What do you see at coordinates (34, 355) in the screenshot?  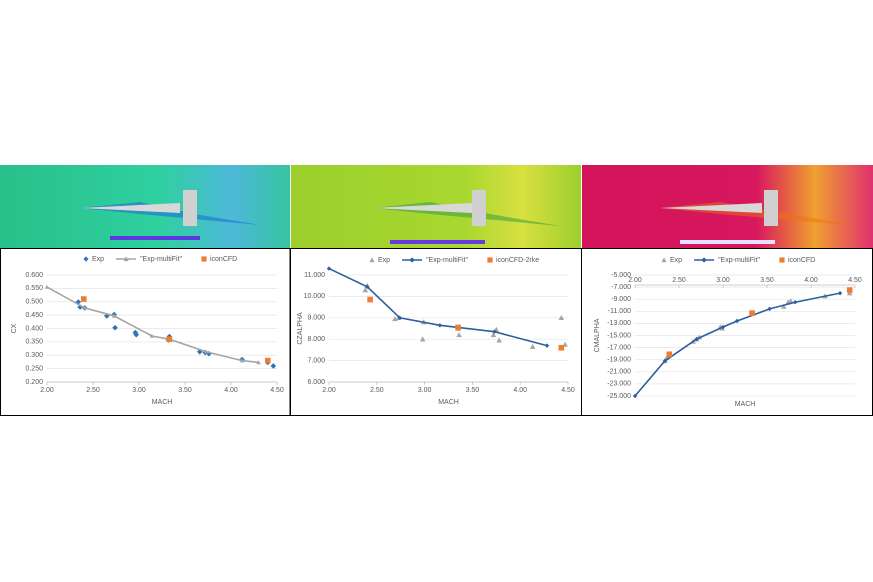 I see `y-tick-label: 0.300` at bounding box center [34, 355].